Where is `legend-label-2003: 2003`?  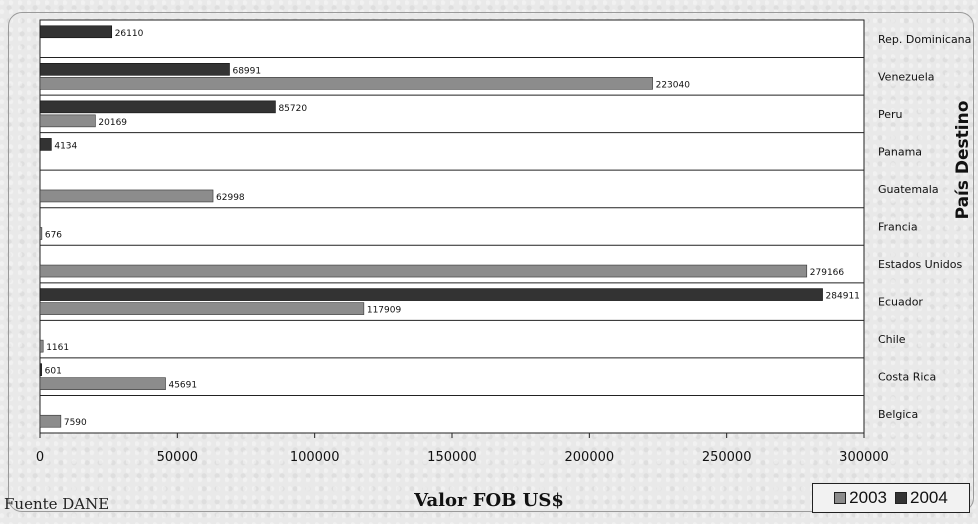
legend-label-2003: 2003 is located at coordinates (868, 497).